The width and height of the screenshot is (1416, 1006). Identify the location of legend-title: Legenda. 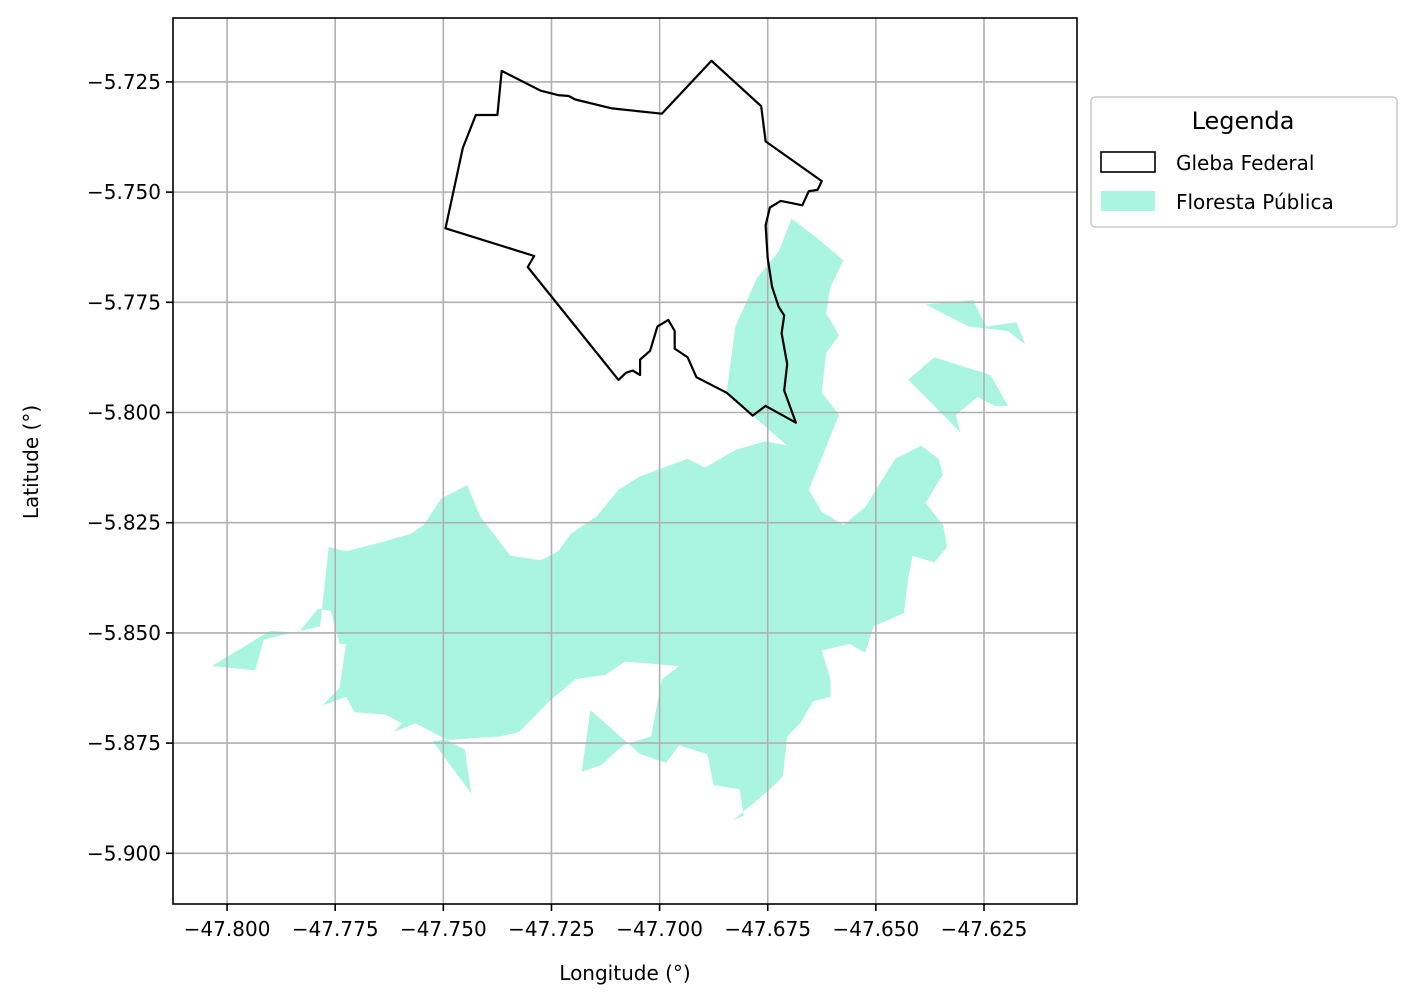
(1243, 121).